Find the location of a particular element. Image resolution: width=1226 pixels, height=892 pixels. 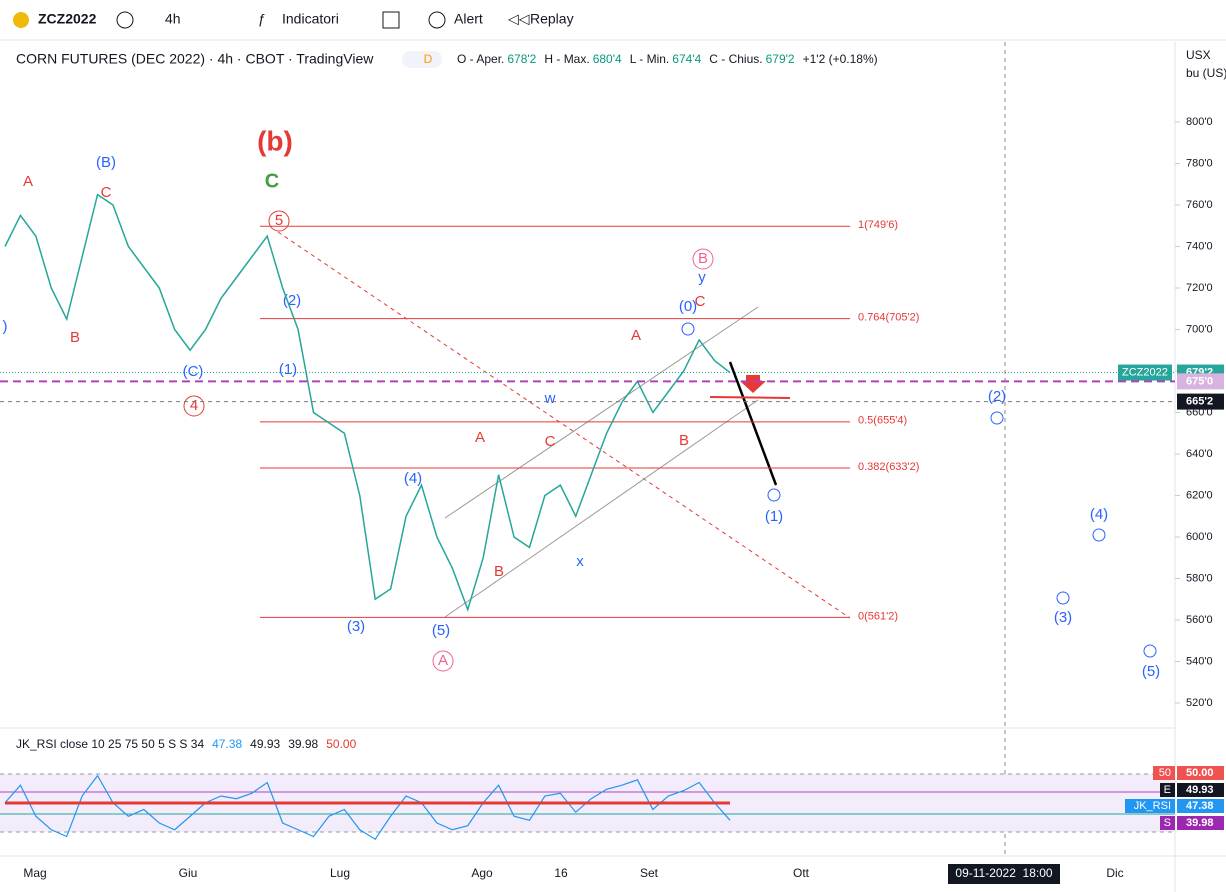

price-tag: 675'0 is located at coordinates (1199, 381).